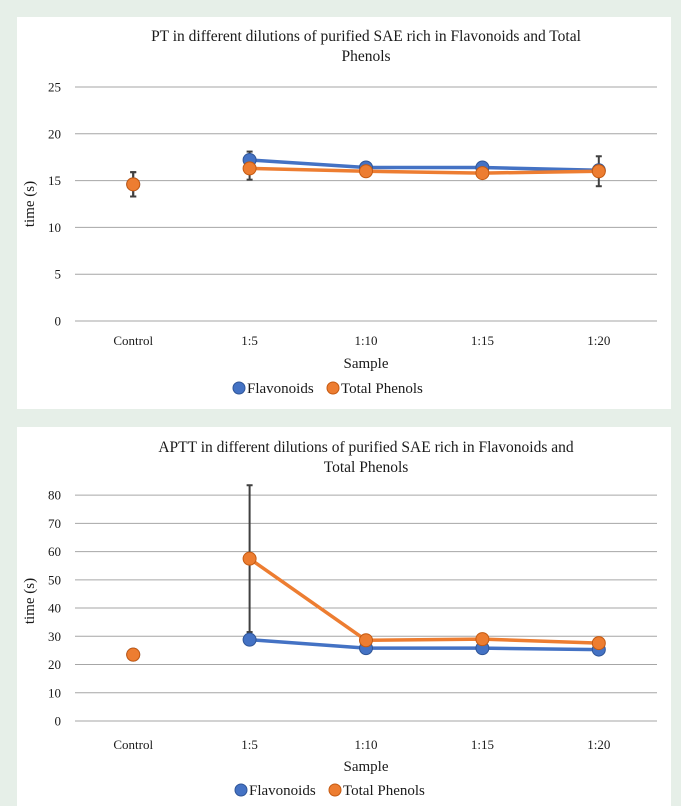 Image resolution: width=681 pixels, height=806 pixels. What do you see at coordinates (54, 551) in the screenshot?
I see `y-tick-label: 60` at bounding box center [54, 551].